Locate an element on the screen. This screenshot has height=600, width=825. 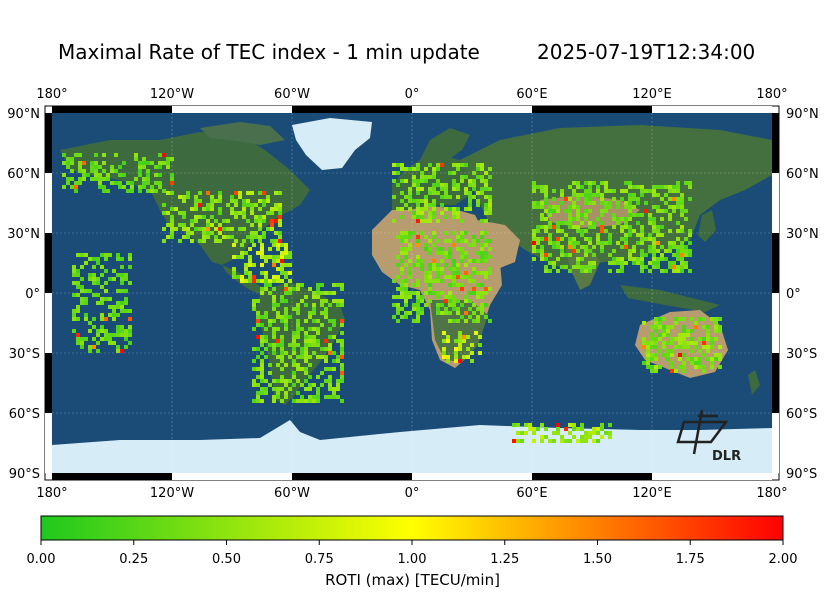
lon-tick-label-bottom: 120°W is located at coordinates (172, 493).